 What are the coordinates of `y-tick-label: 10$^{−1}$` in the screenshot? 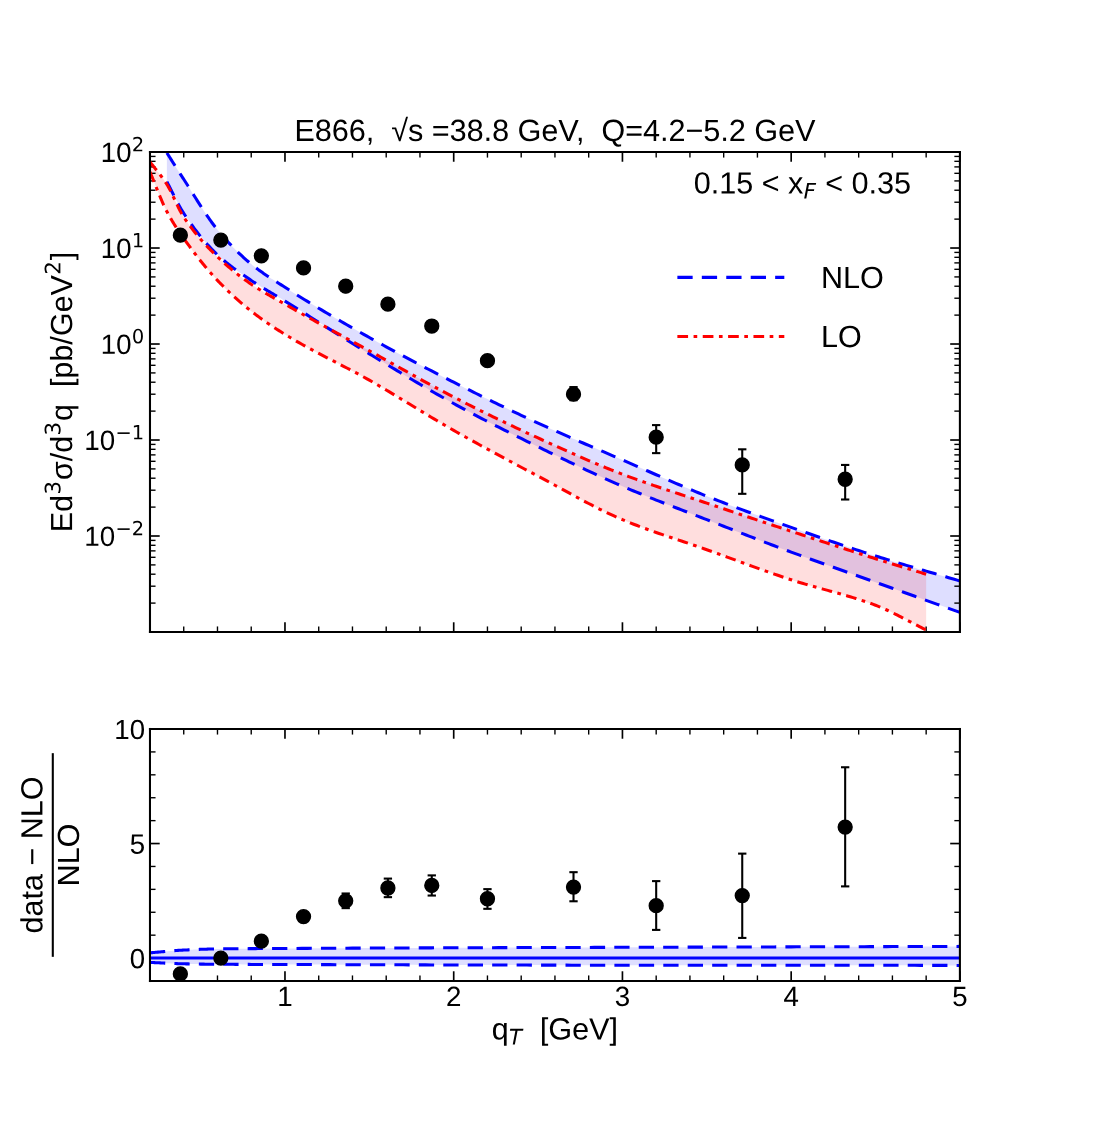 It's located at (114, 438).